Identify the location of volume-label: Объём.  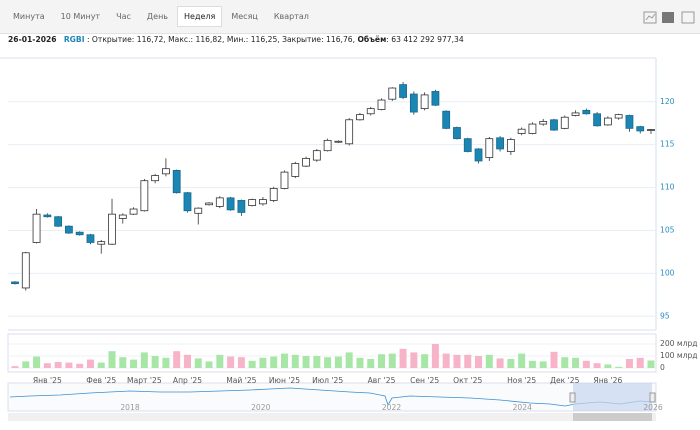
(372, 39).